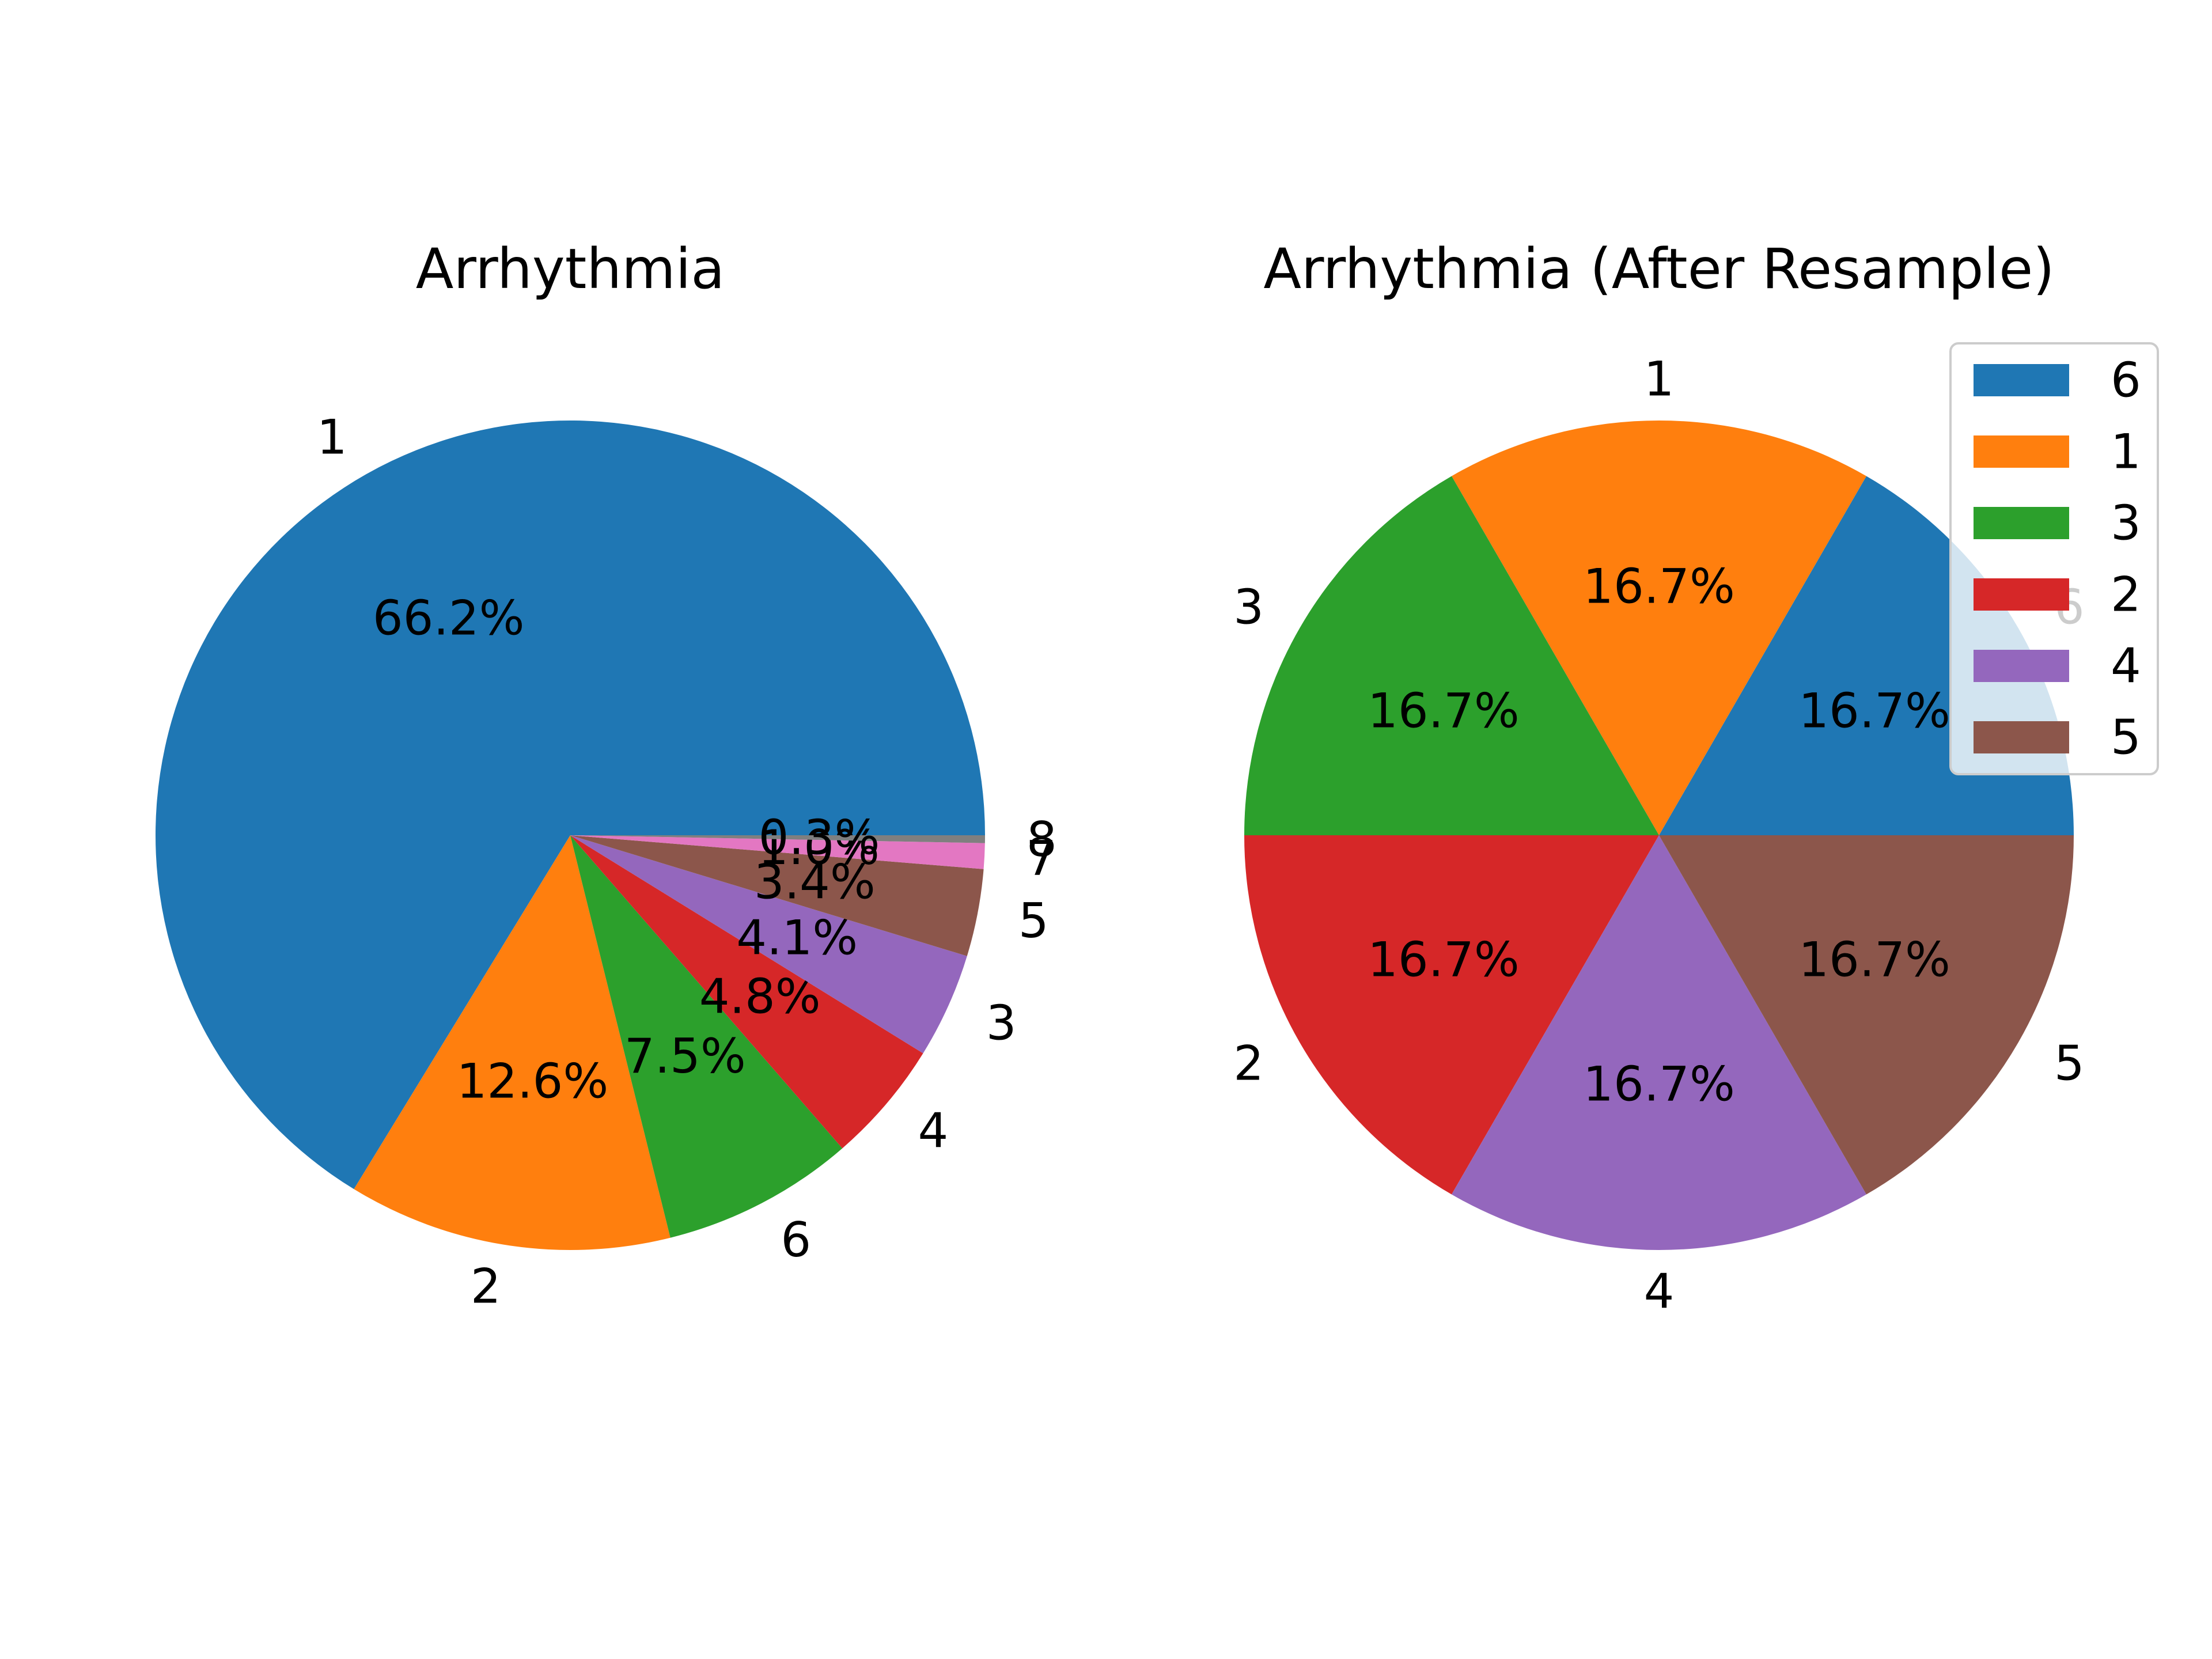 This screenshot has height=1659, width=2212. I want to click on legend-label-5: 5, so click(2126, 738).